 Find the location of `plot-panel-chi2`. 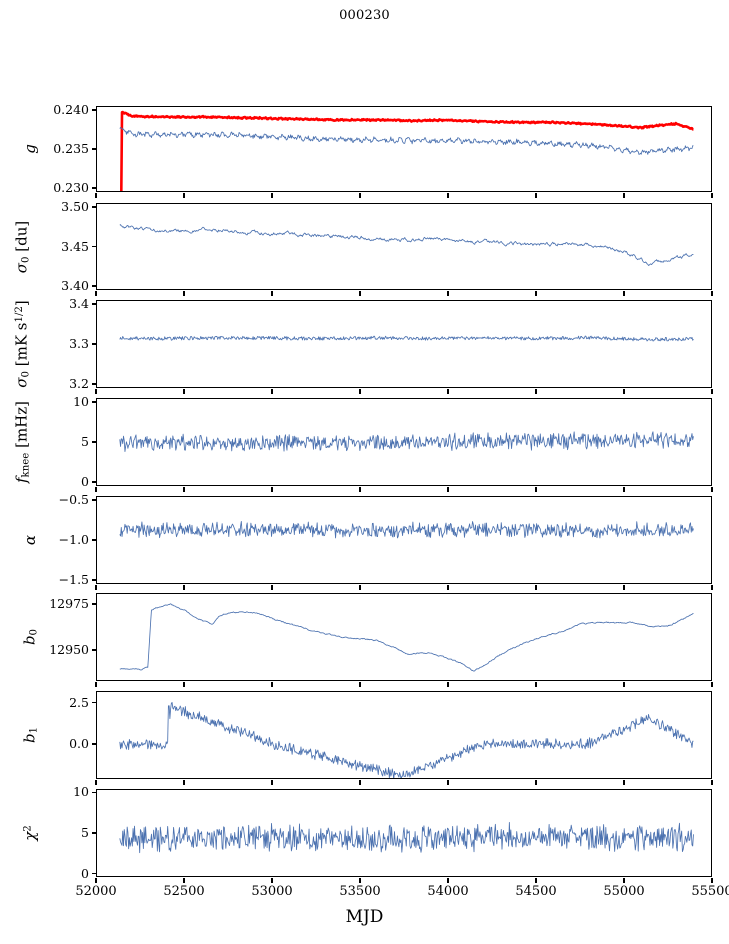

plot-panel-chi2 is located at coordinates (404, 833).